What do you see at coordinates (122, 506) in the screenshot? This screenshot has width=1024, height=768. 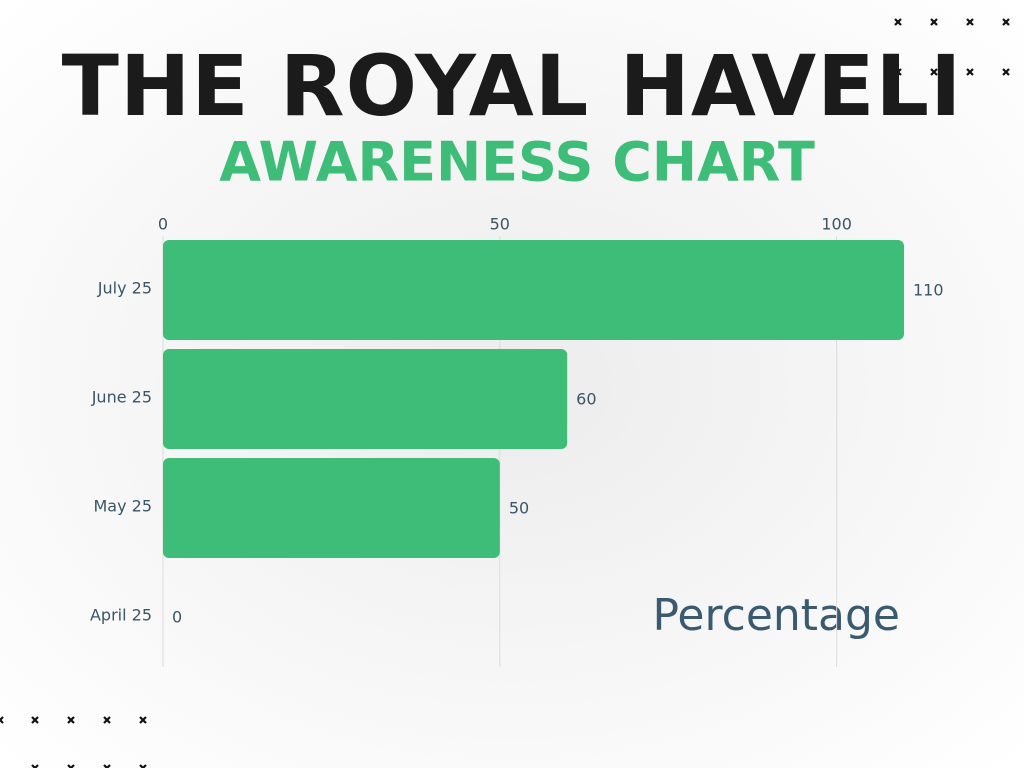 I see `y-tick-label: May 25` at bounding box center [122, 506].